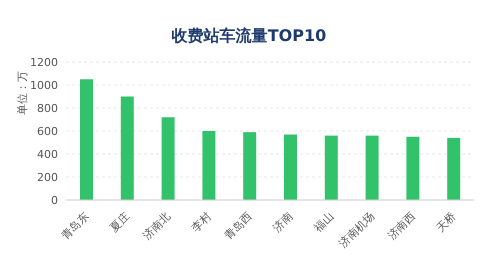 This screenshot has width=498, height=266. I want to click on y-tick-label: 400, so click(47, 154).